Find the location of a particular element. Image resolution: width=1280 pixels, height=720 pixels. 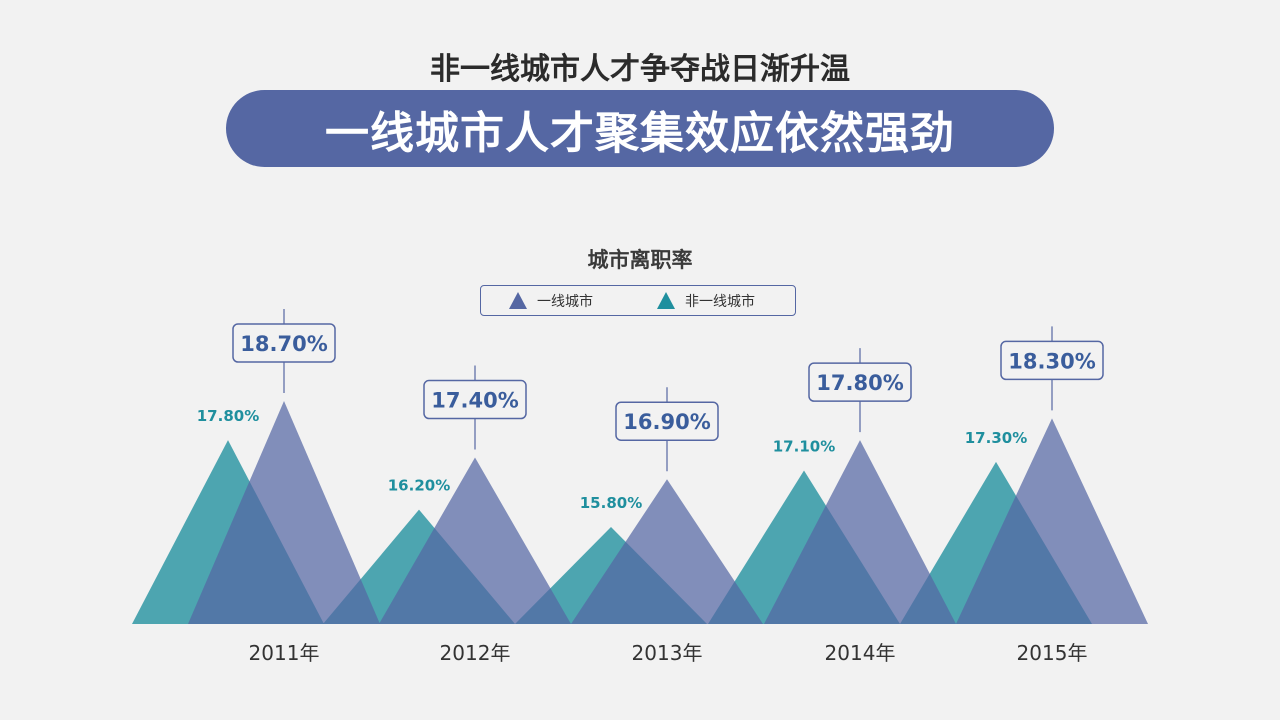

x-tick-label-5: 2015年 is located at coordinates (1052, 653).